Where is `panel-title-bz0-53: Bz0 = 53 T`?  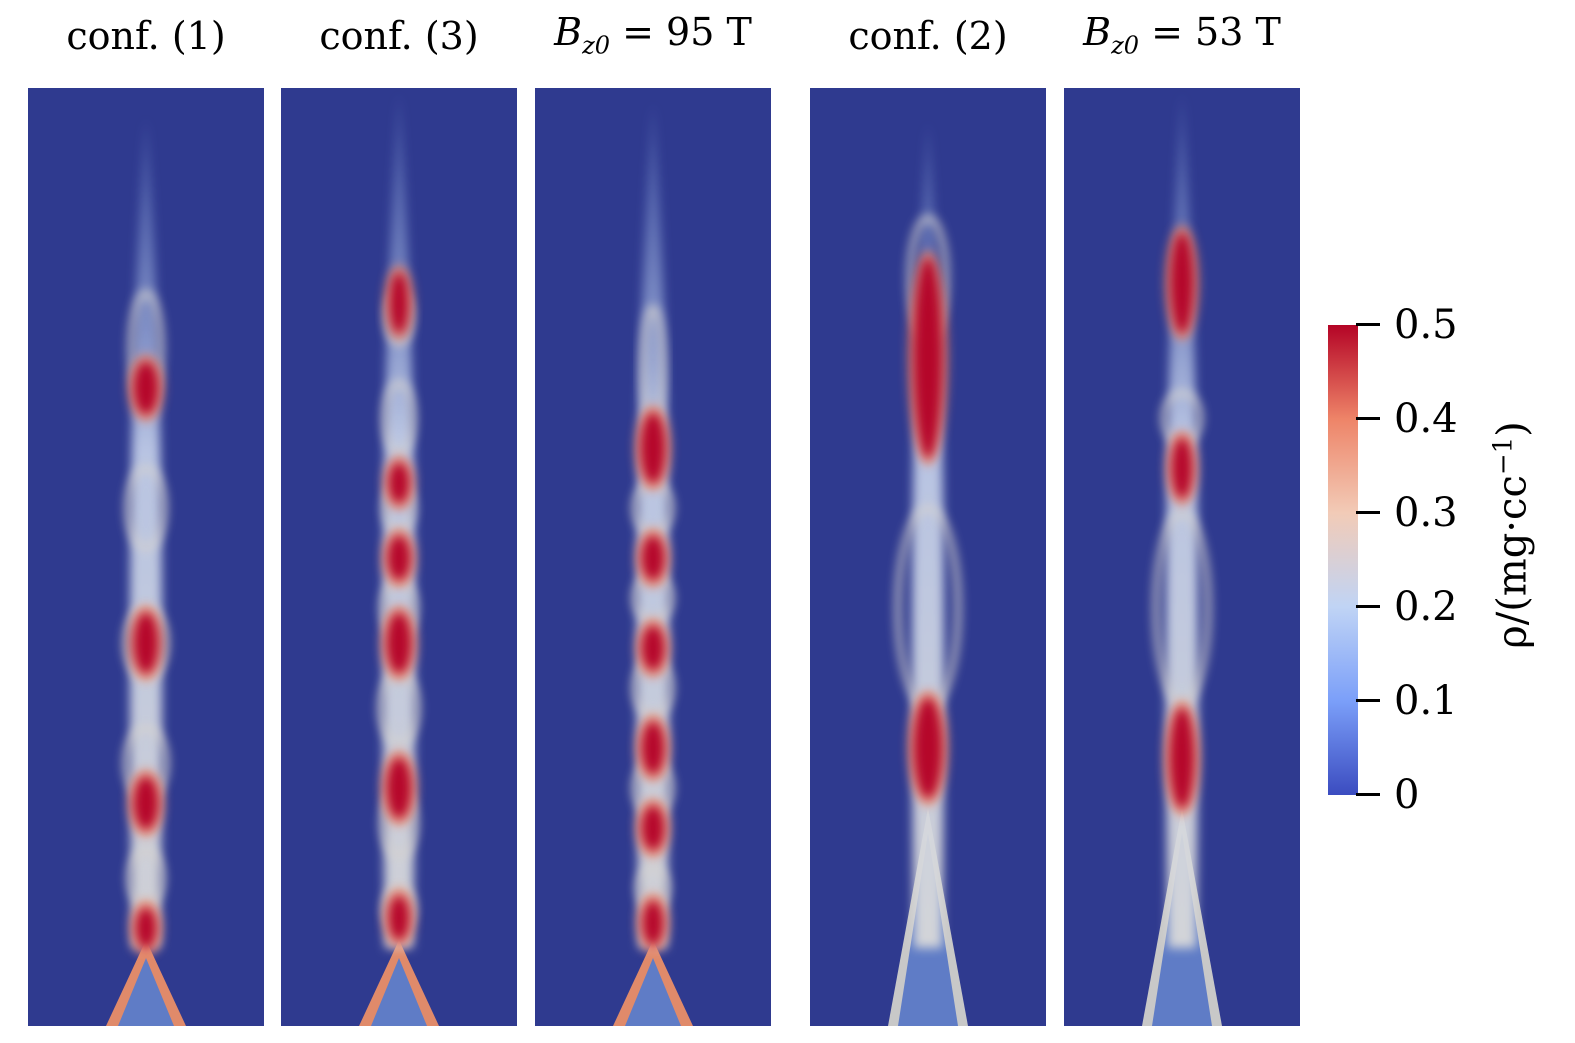
panel-title-bz0-53: Bz0 = 53 T is located at coordinates (1182, 35).